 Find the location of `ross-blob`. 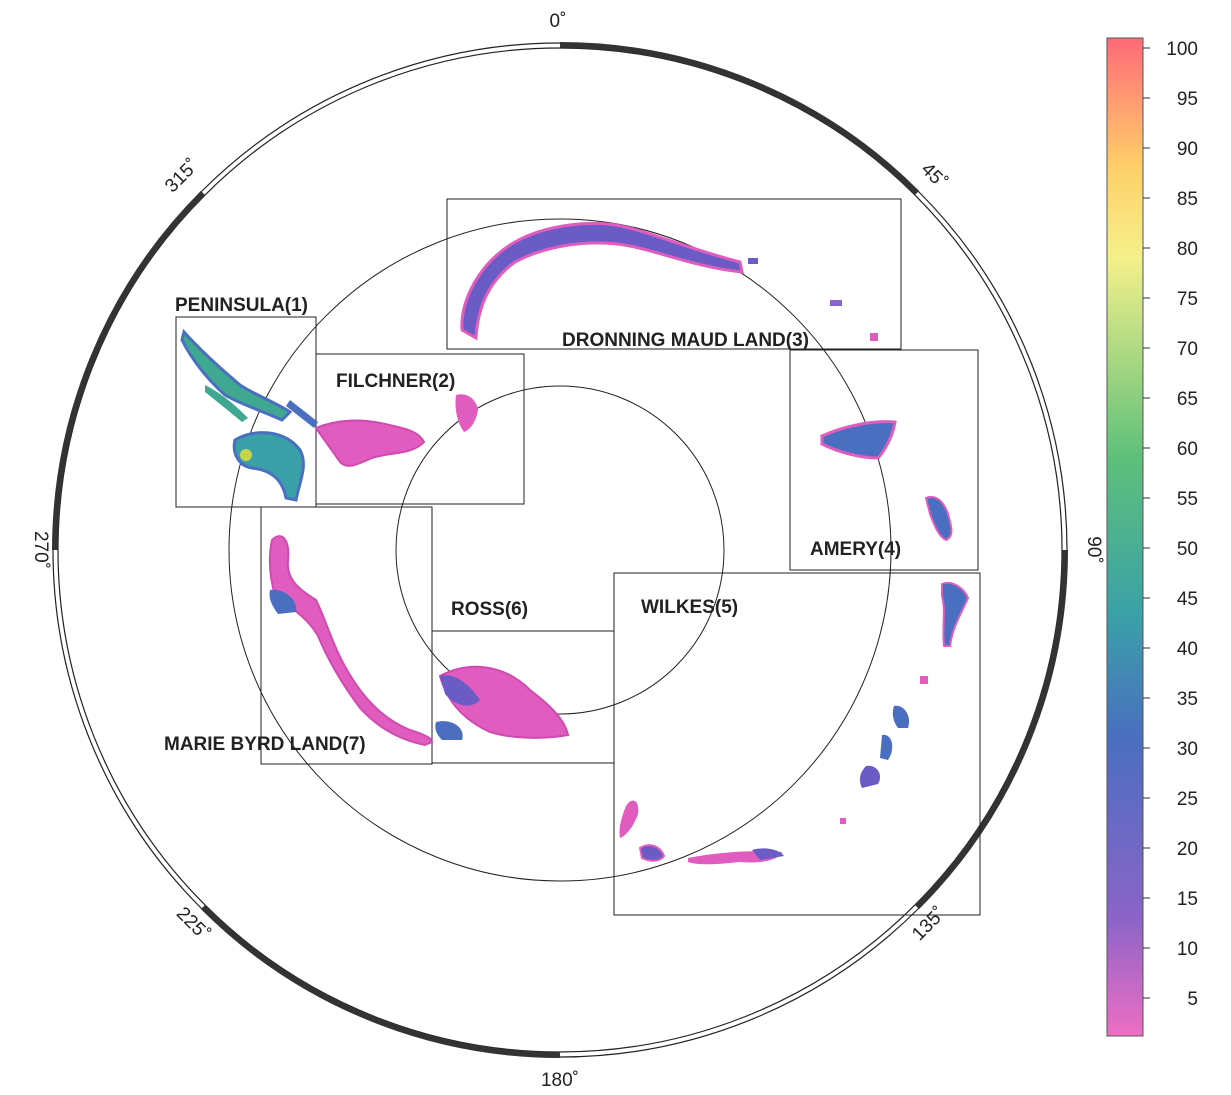

ross-blob is located at coordinates (504, 702).